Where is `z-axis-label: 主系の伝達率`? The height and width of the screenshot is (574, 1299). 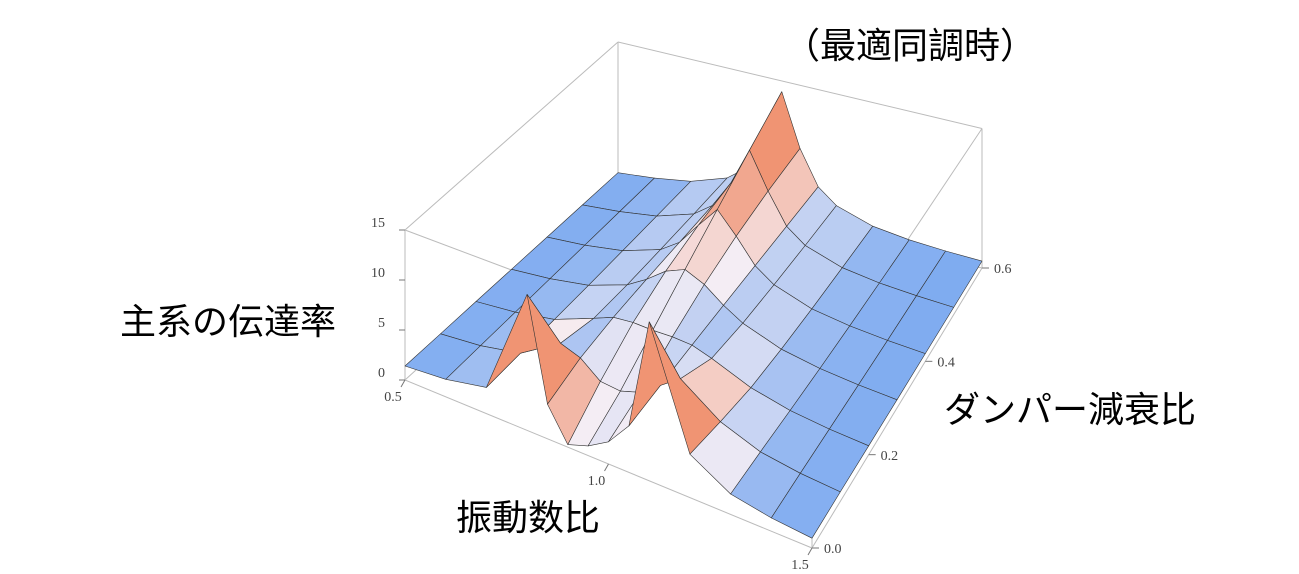 z-axis-label: 主系の伝達率 is located at coordinates (228, 322).